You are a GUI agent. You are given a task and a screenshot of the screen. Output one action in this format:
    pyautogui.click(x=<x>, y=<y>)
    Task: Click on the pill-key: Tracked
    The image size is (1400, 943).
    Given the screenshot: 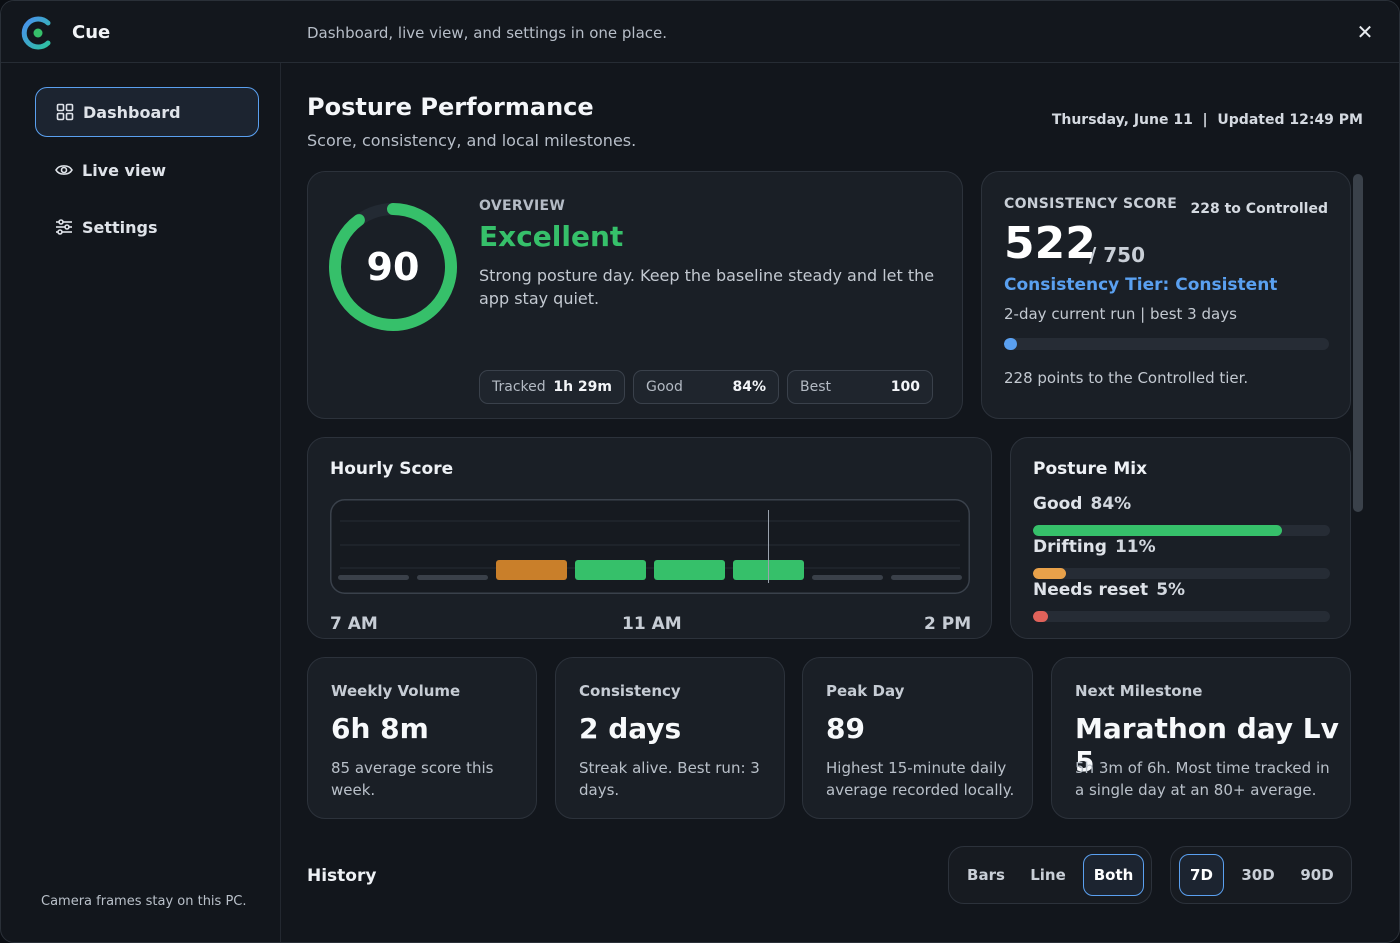 What is the action you would take?
    pyautogui.click(x=519, y=387)
    